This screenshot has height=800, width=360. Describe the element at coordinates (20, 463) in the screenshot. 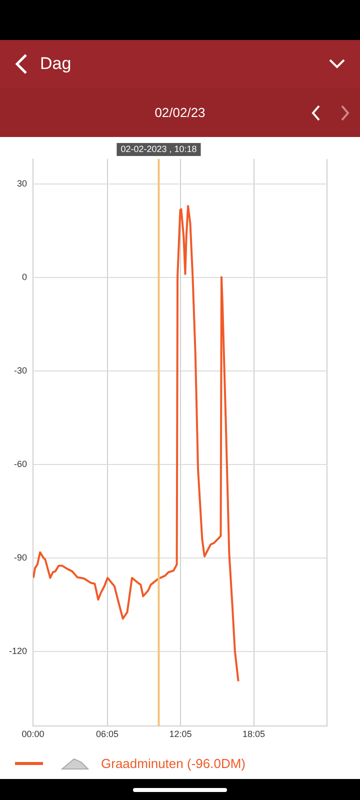

I see `y-tick-label: -60` at that location.